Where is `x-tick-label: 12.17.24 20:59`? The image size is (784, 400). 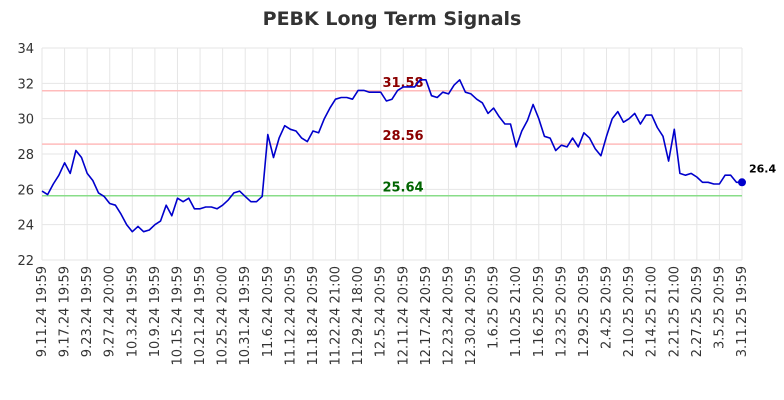
x-tick-label: 12.17.24 20:59 is located at coordinates (426, 316).